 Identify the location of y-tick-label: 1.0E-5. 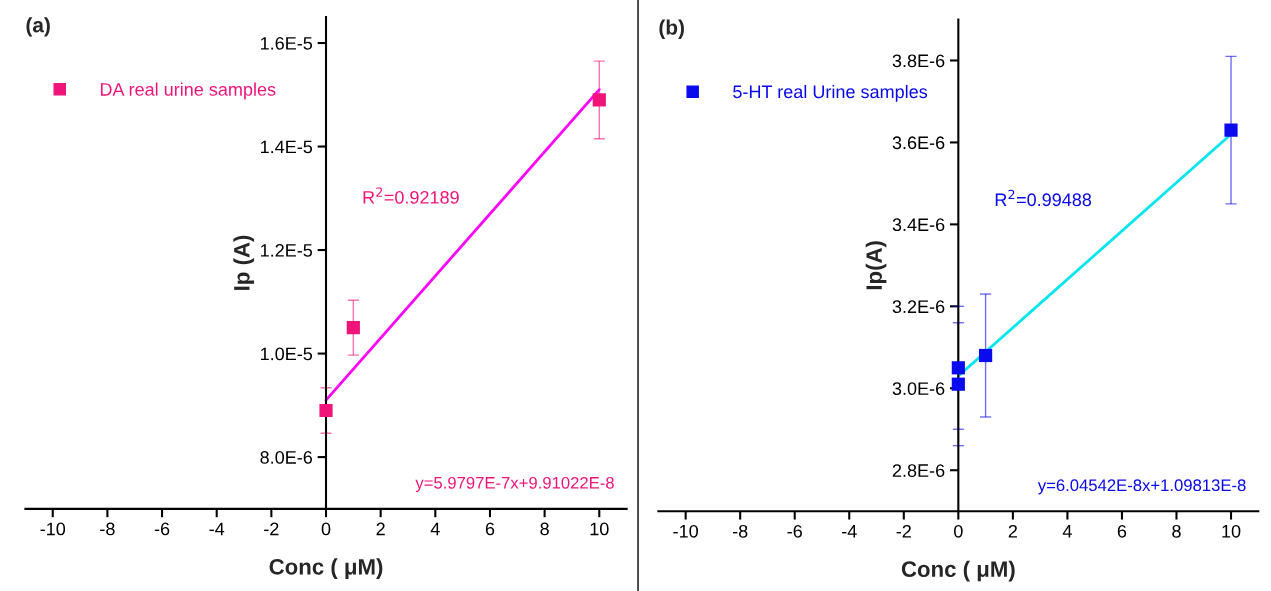
(287, 354).